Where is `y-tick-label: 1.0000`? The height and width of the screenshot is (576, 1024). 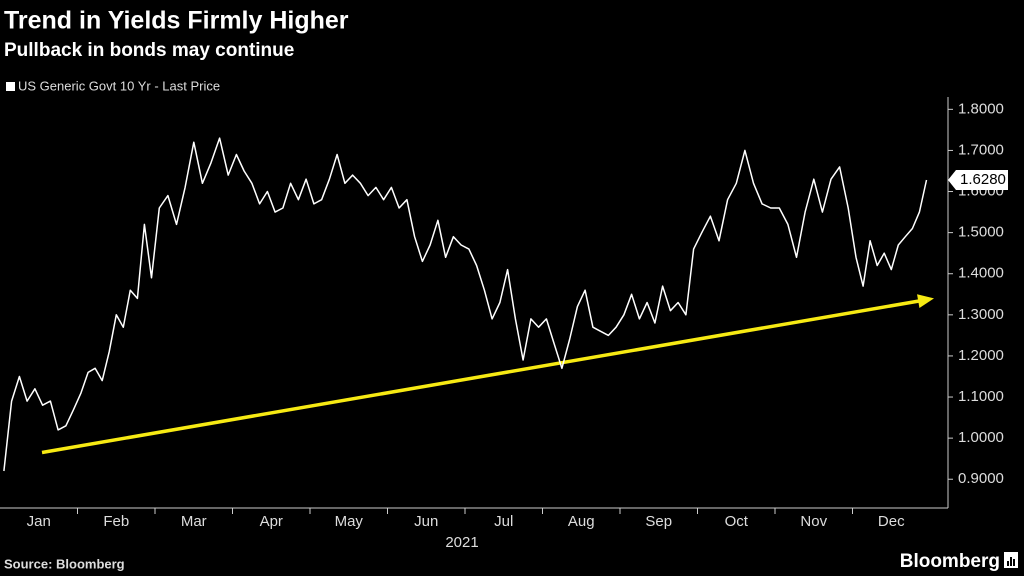
y-tick-label: 1.0000 is located at coordinates (981, 437).